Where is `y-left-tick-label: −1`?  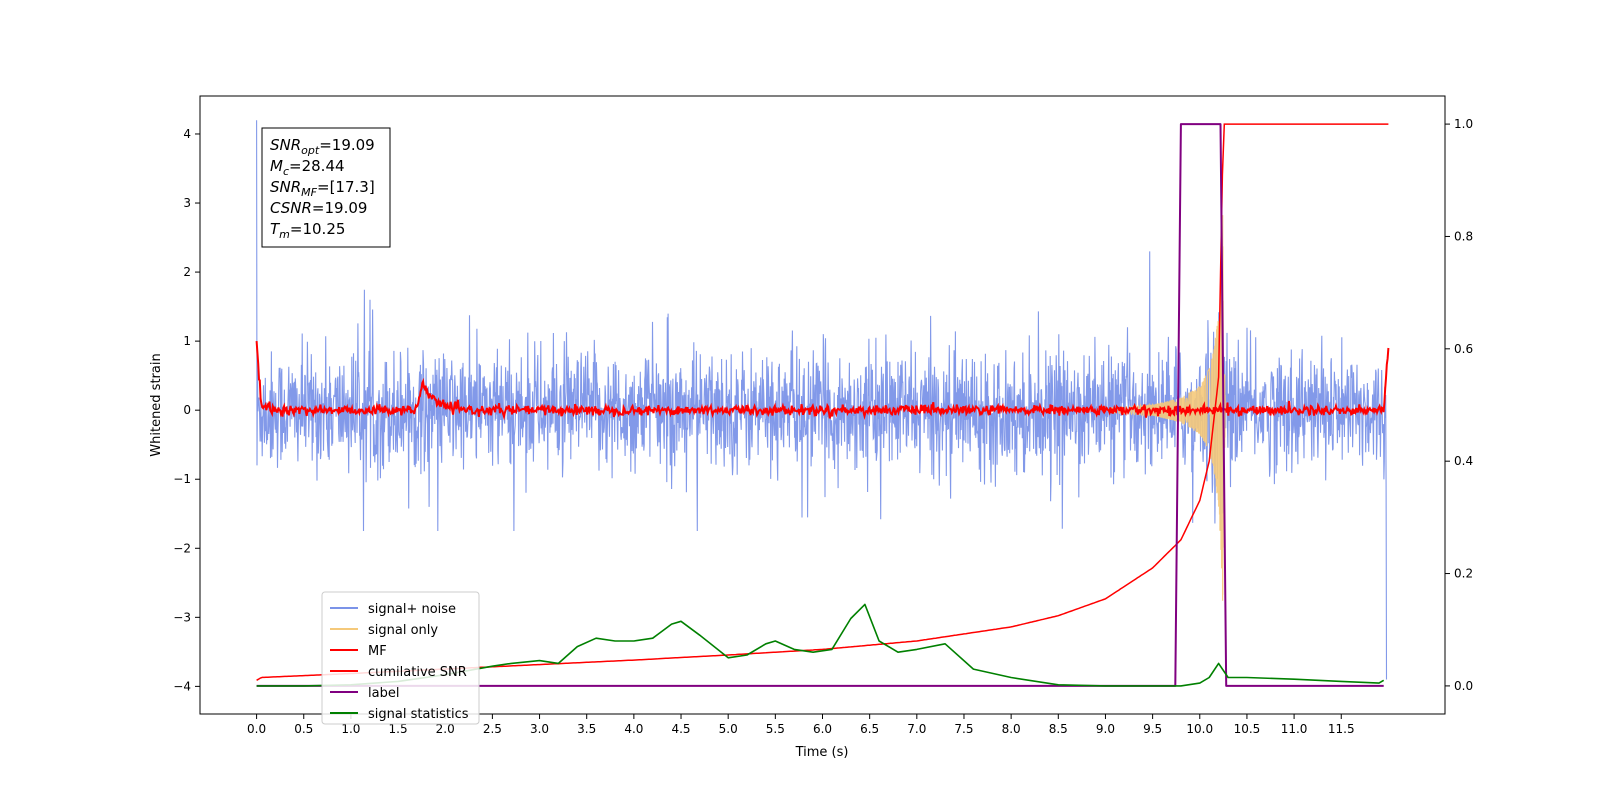 y-left-tick-label: −1 is located at coordinates (182, 479).